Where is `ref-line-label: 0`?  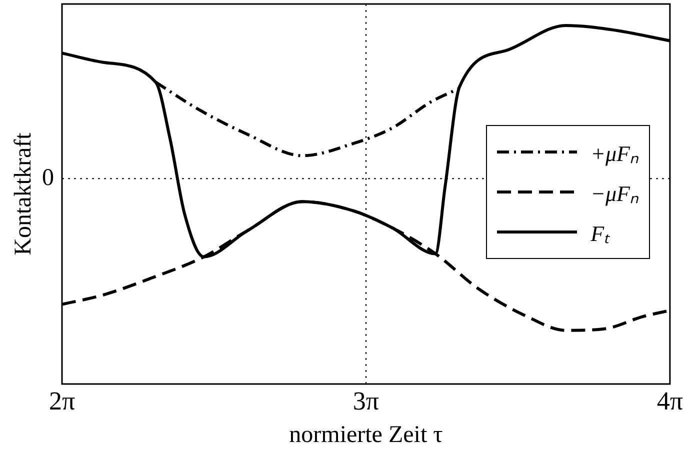 ref-line-label: 0 is located at coordinates (48, 177).